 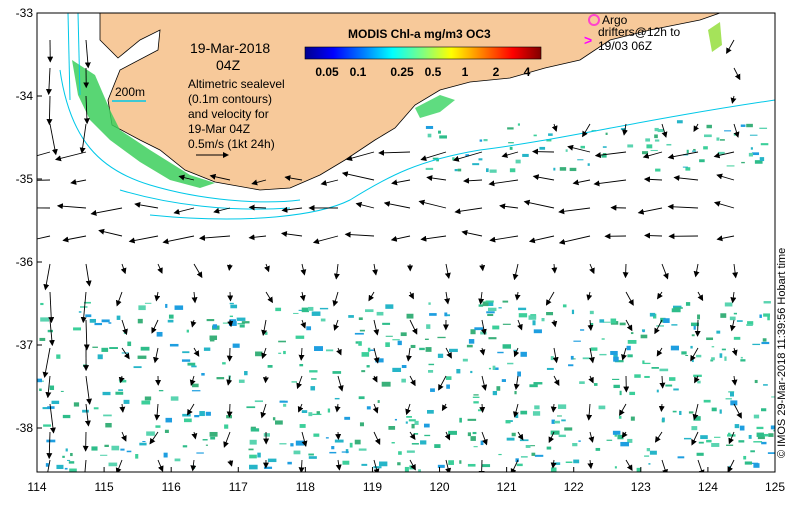 What do you see at coordinates (402, 72) in the screenshot?
I see `colorbar-tick-label: 0.25` at bounding box center [402, 72].